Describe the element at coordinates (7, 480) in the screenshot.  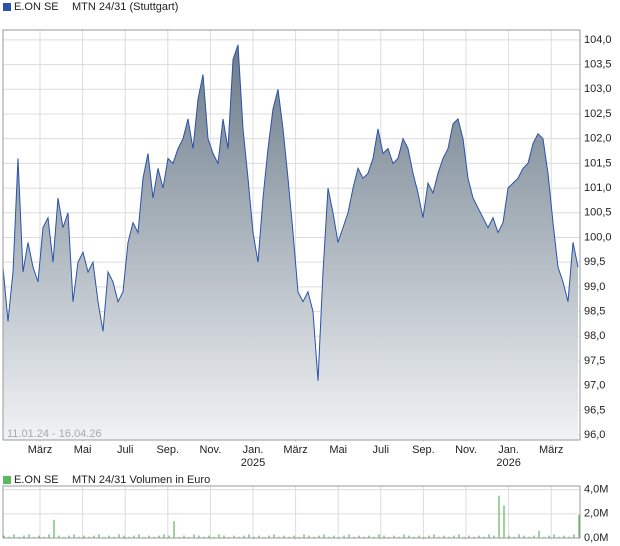
I see `legend-swatch` at that location.